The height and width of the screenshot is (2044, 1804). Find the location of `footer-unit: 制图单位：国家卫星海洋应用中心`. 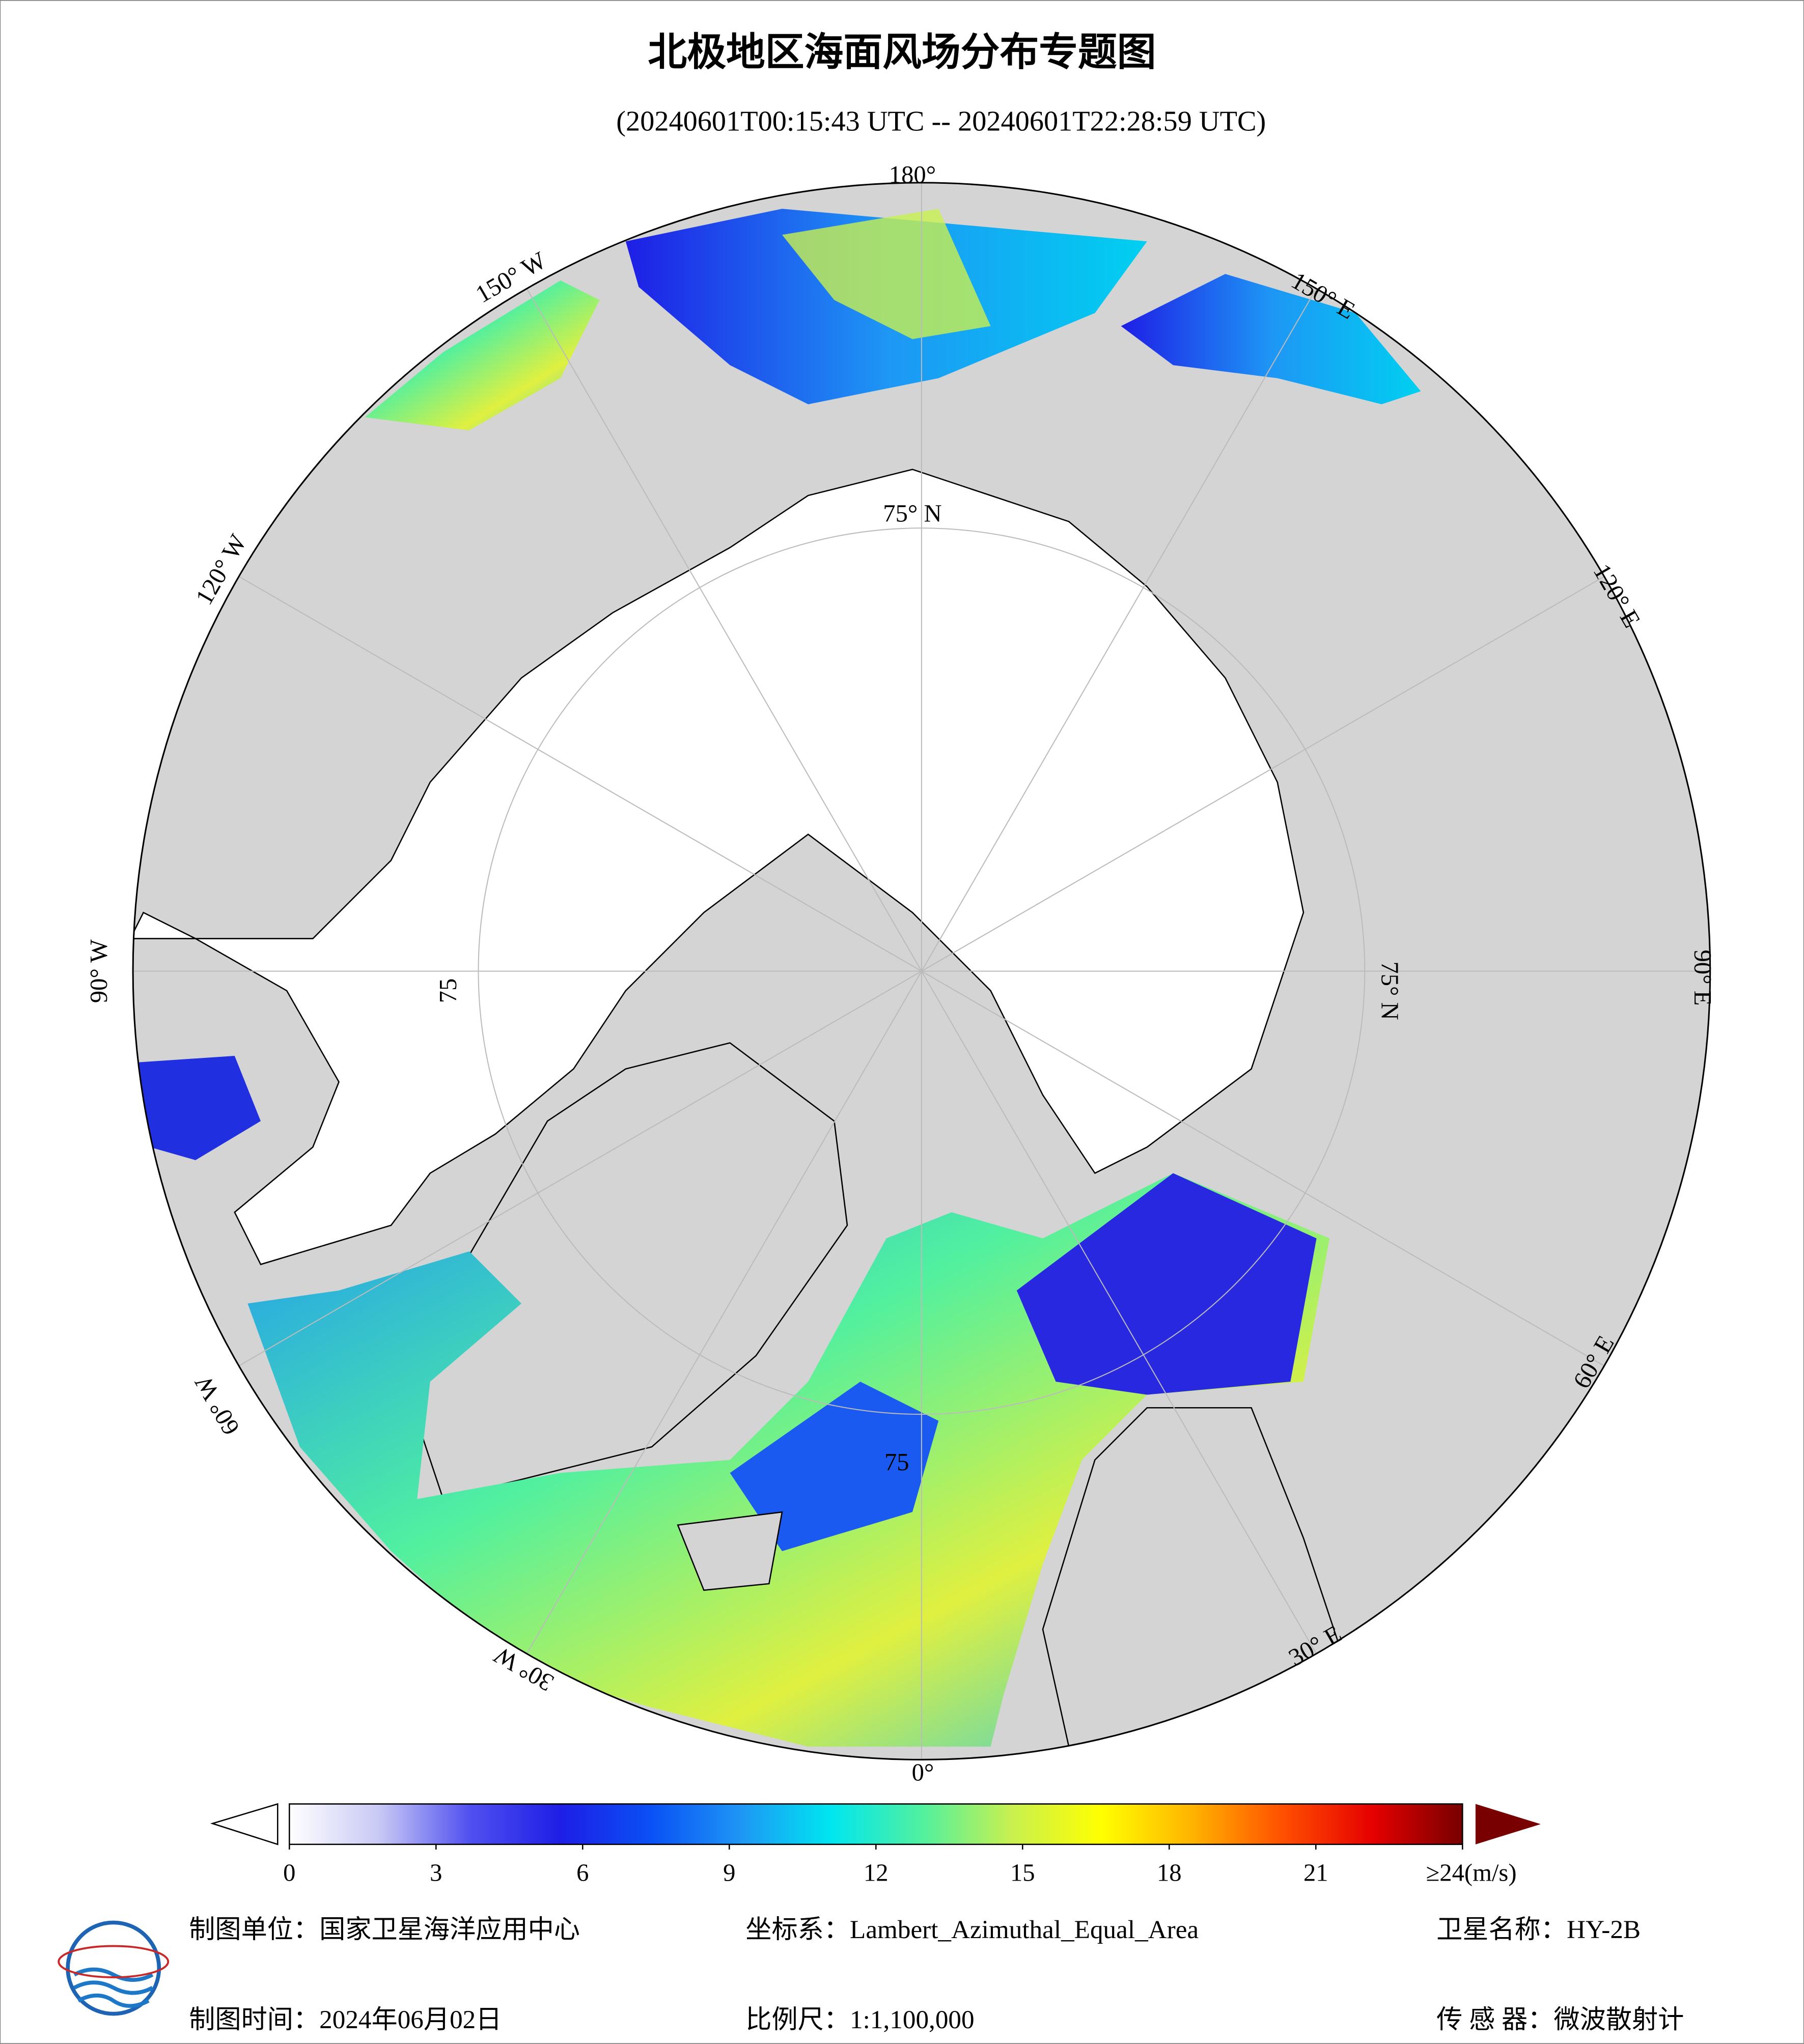

footer-unit: 制图单位：国家卫星海洋应用中心 is located at coordinates (384, 1929).